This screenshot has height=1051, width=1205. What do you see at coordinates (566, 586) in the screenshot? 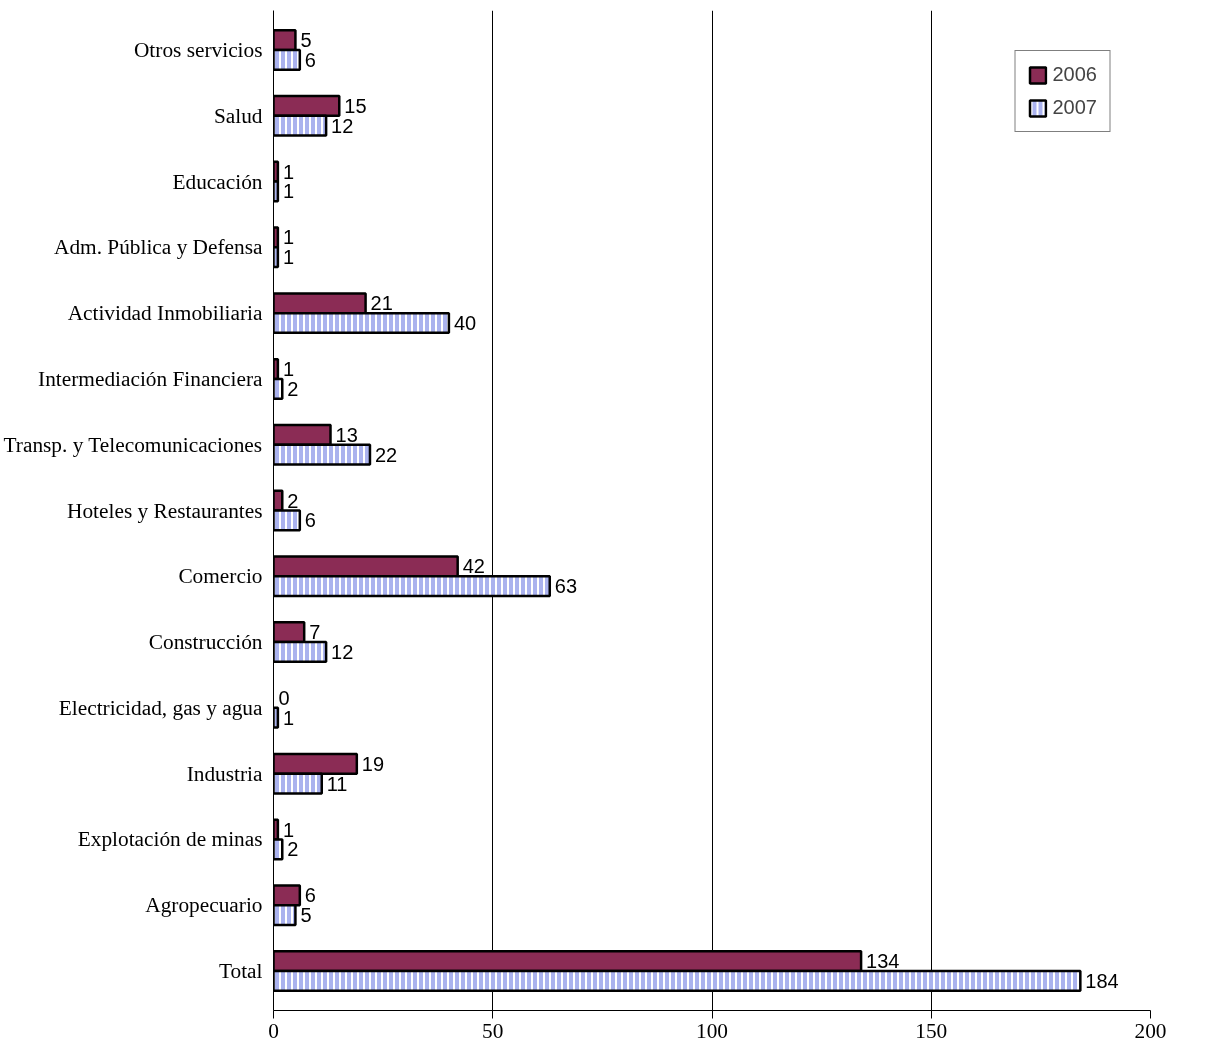
I see `data-label: 63` at bounding box center [566, 586].